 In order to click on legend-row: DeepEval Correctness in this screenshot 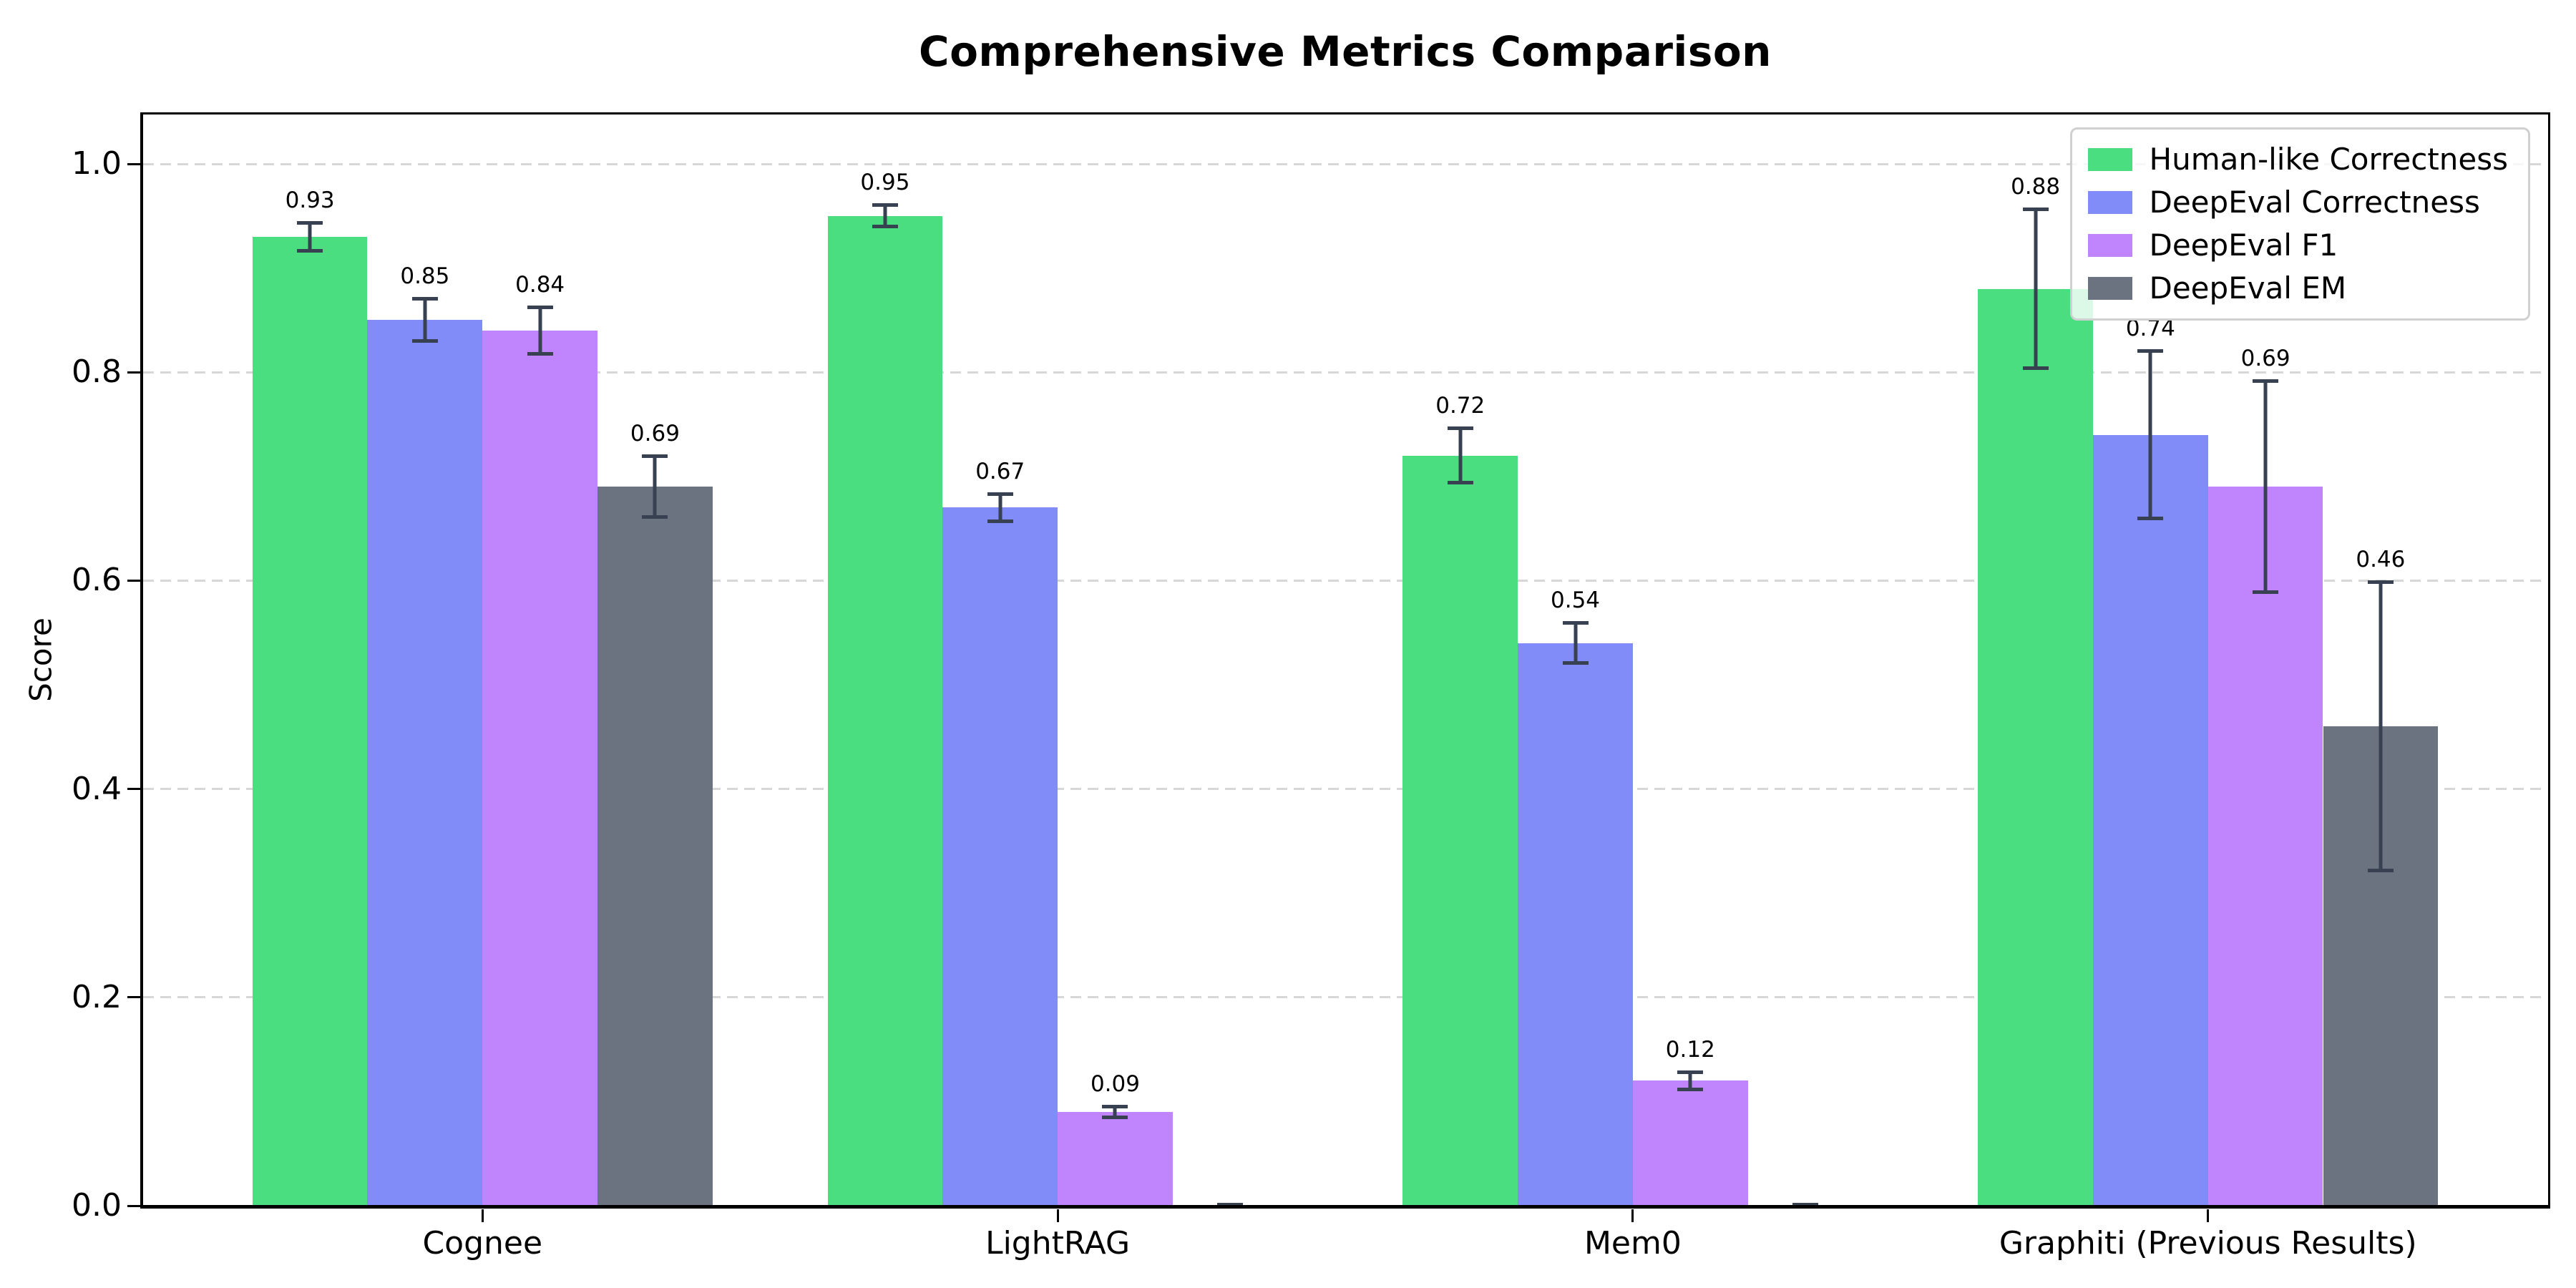, I will do `click(2298, 202)`.